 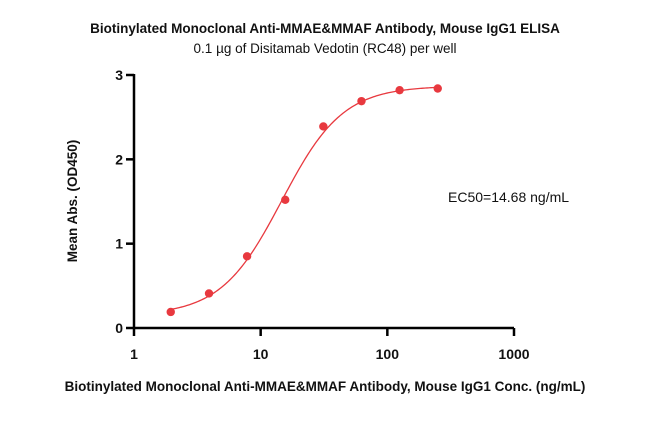 I want to click on y-tick-label: 2, so click(x=119, y=159).